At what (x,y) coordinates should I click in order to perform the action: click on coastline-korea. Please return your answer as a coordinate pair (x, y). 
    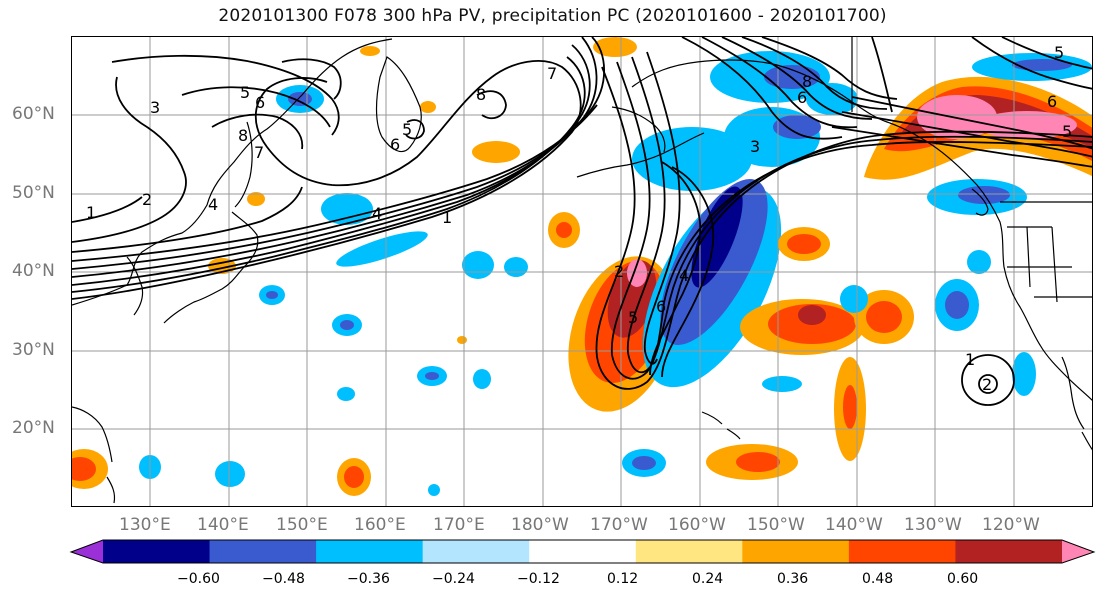
    Looking at the image, I should click on (135, 286).